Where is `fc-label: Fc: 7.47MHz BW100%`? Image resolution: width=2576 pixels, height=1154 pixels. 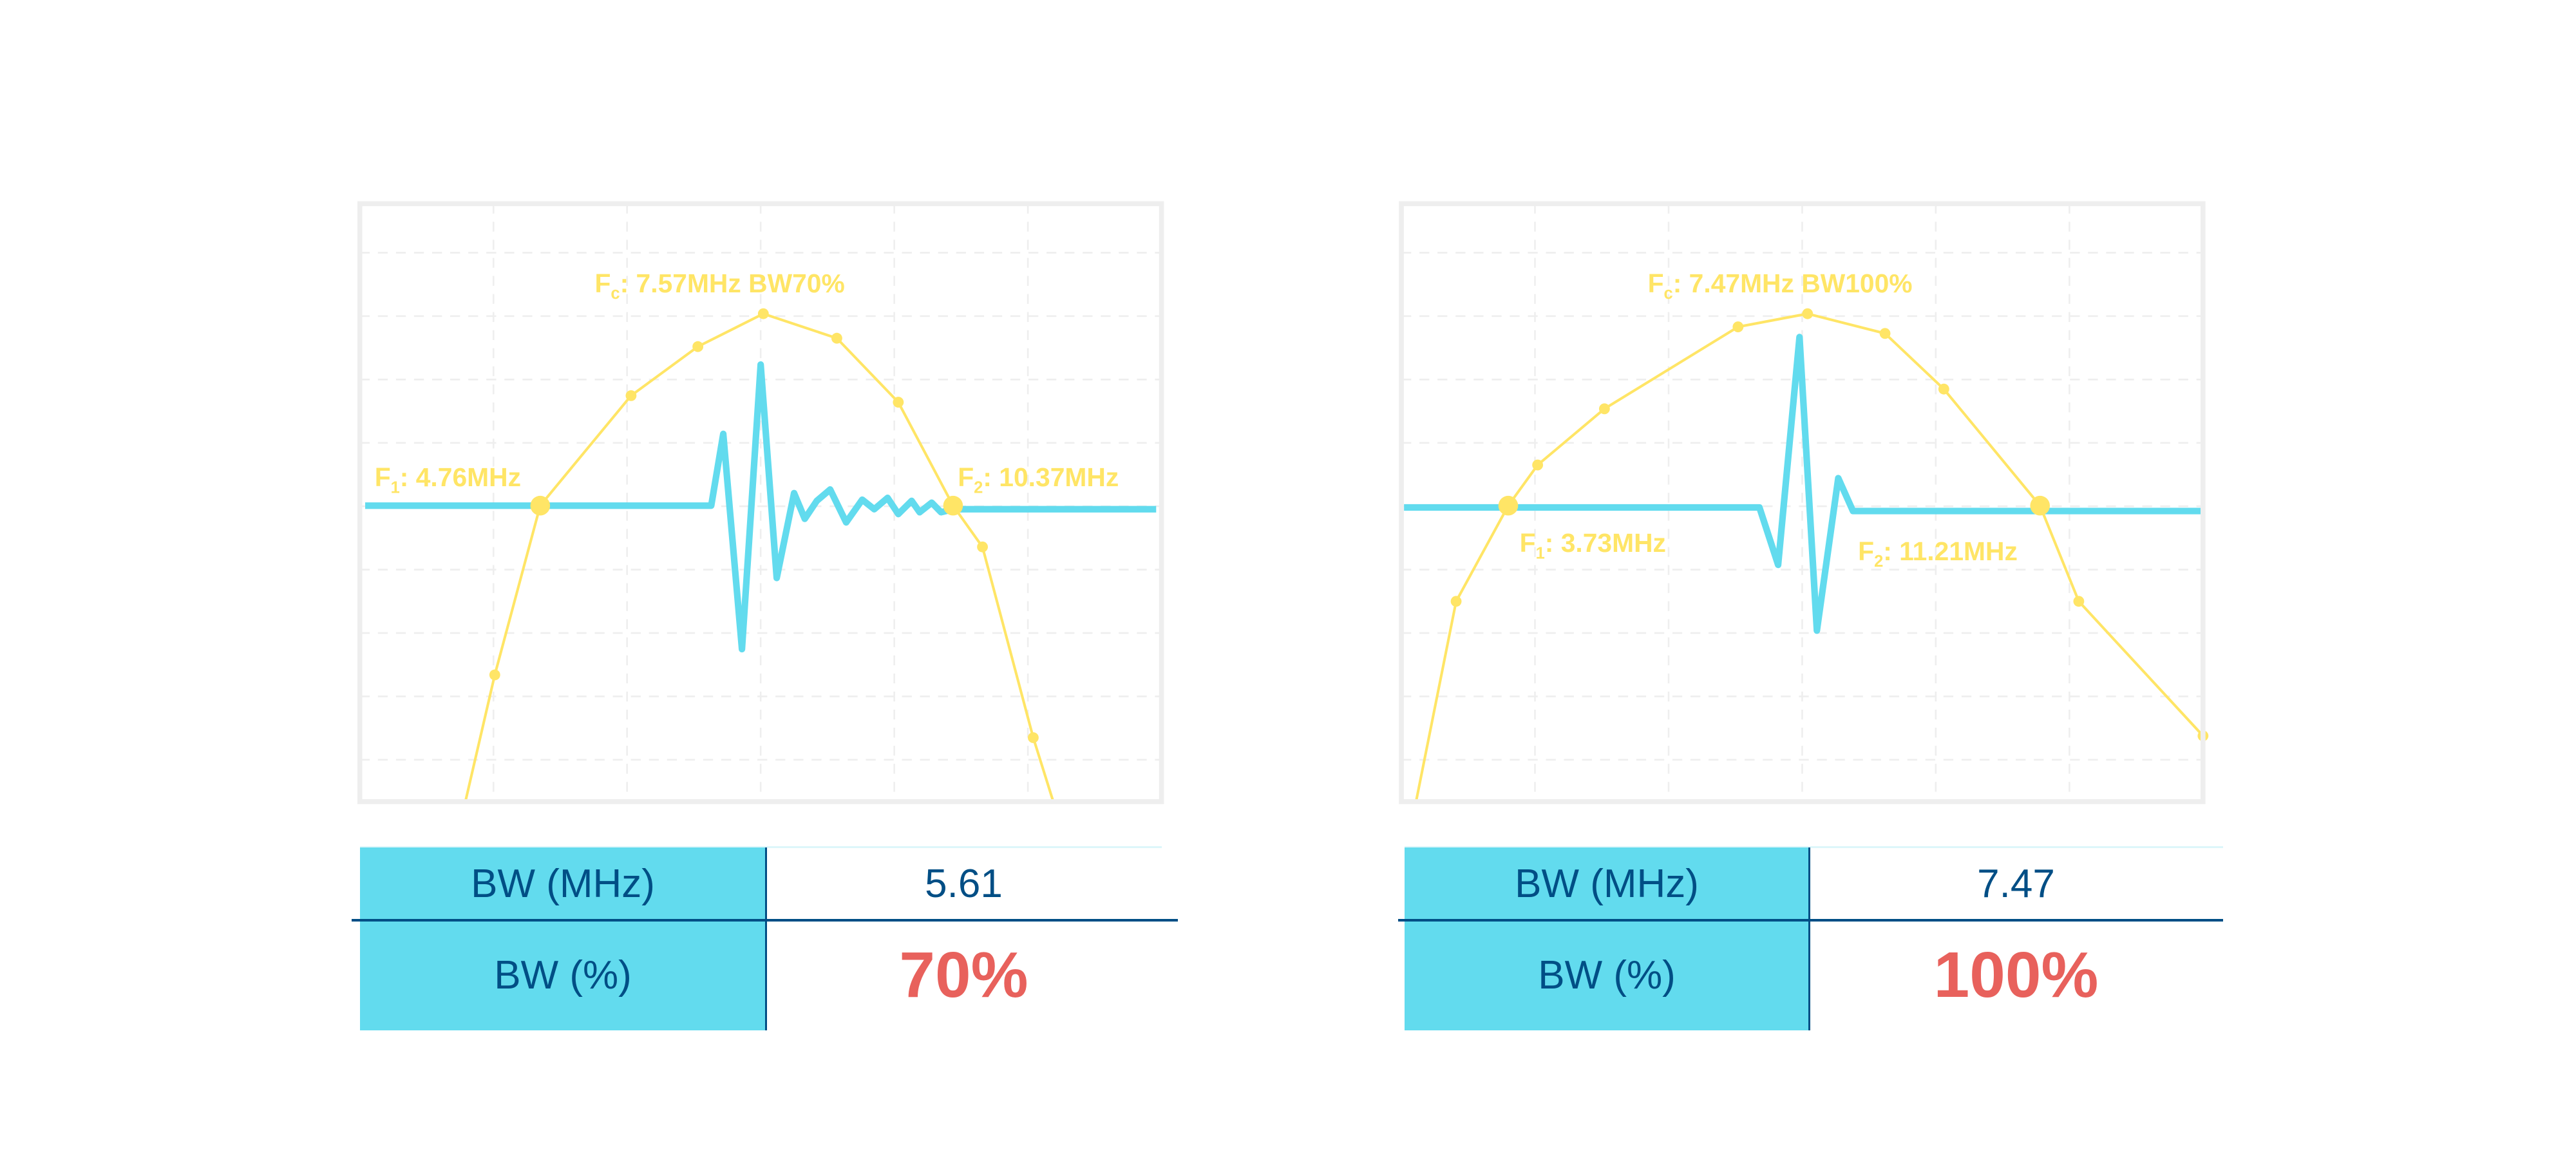 fc-label: Fc: 7.47MHz BW100% is located at coordinates (1781, 286).